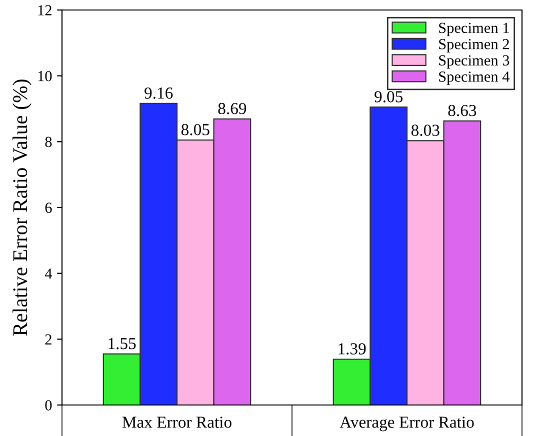 The width and height of the screenshot is (533, 436). What do you see at coordinates (425, 130) in the screenshot?
I see `data-label: 8.03` at bounding box center [425, 130].